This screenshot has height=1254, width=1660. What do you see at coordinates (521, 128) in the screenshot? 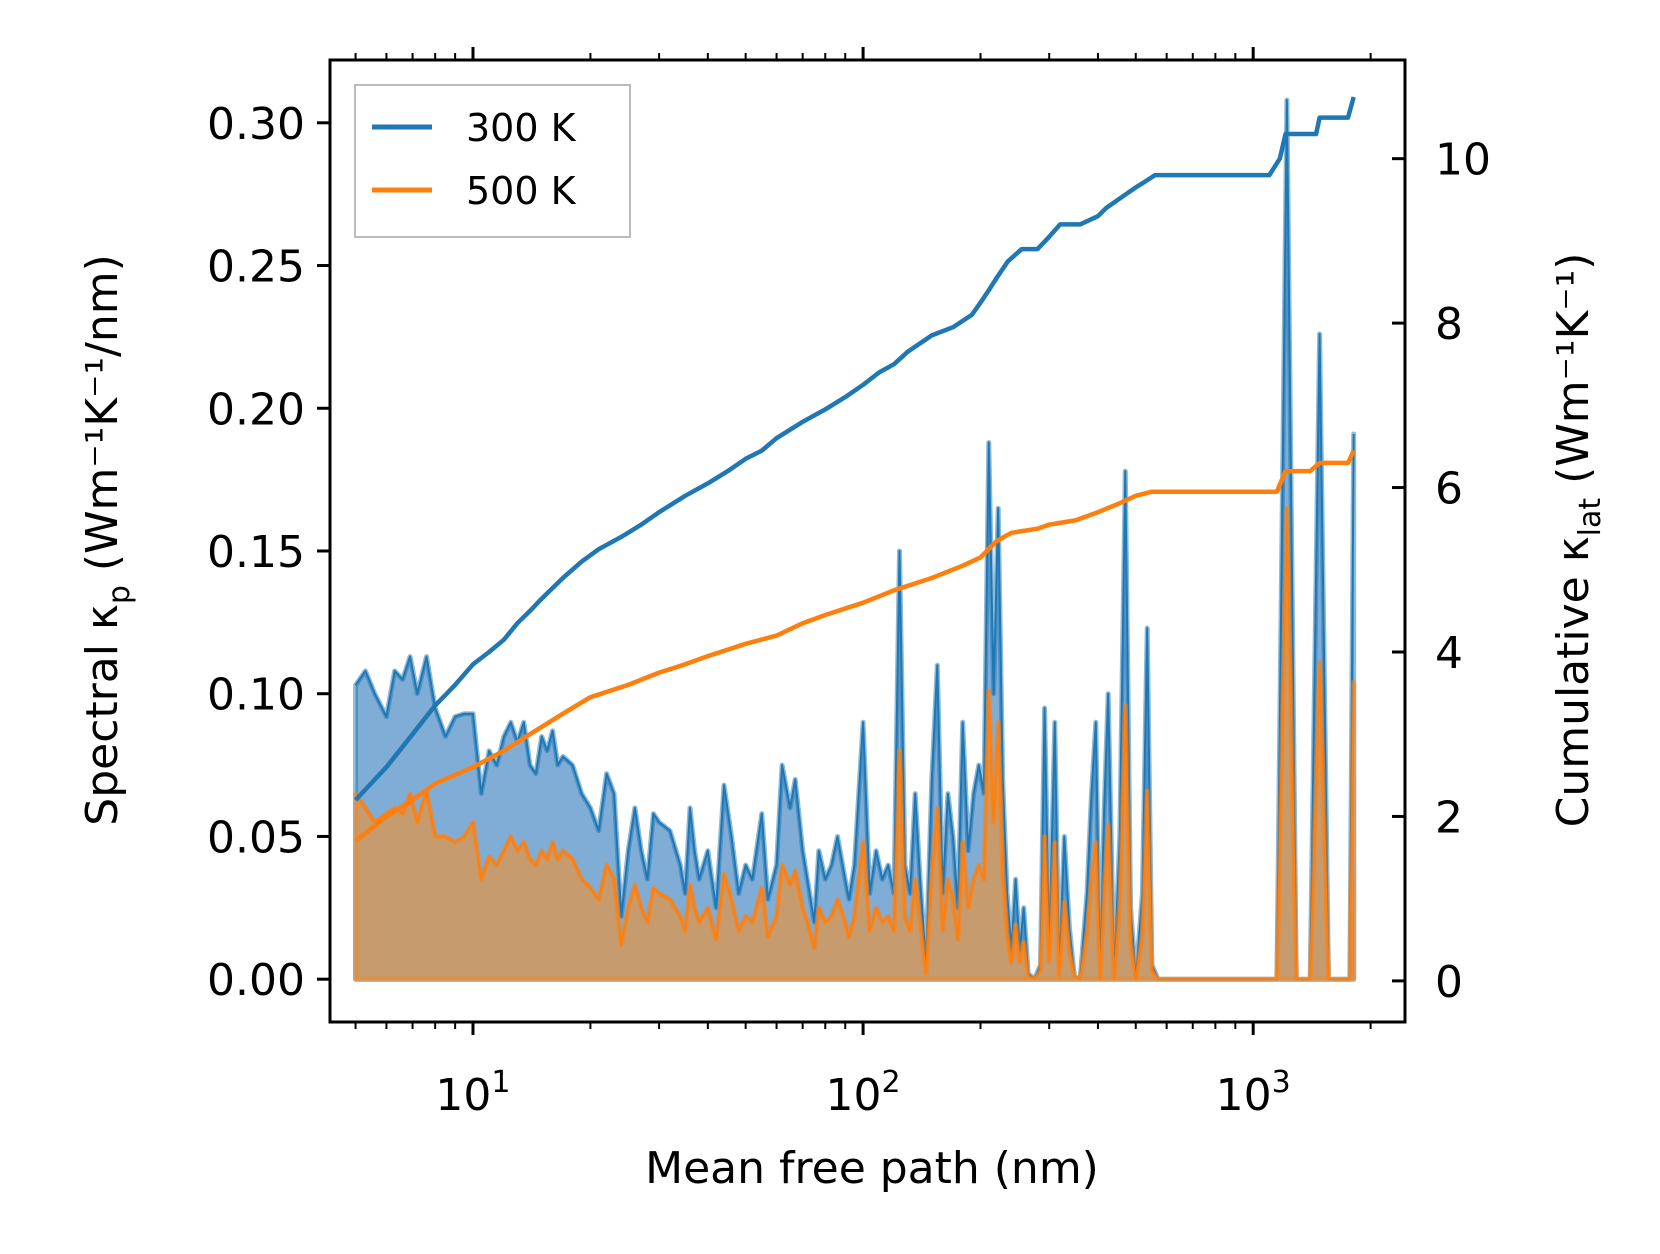
I see `legend-label-300k: 300 K` at bounding box center [521, 128].